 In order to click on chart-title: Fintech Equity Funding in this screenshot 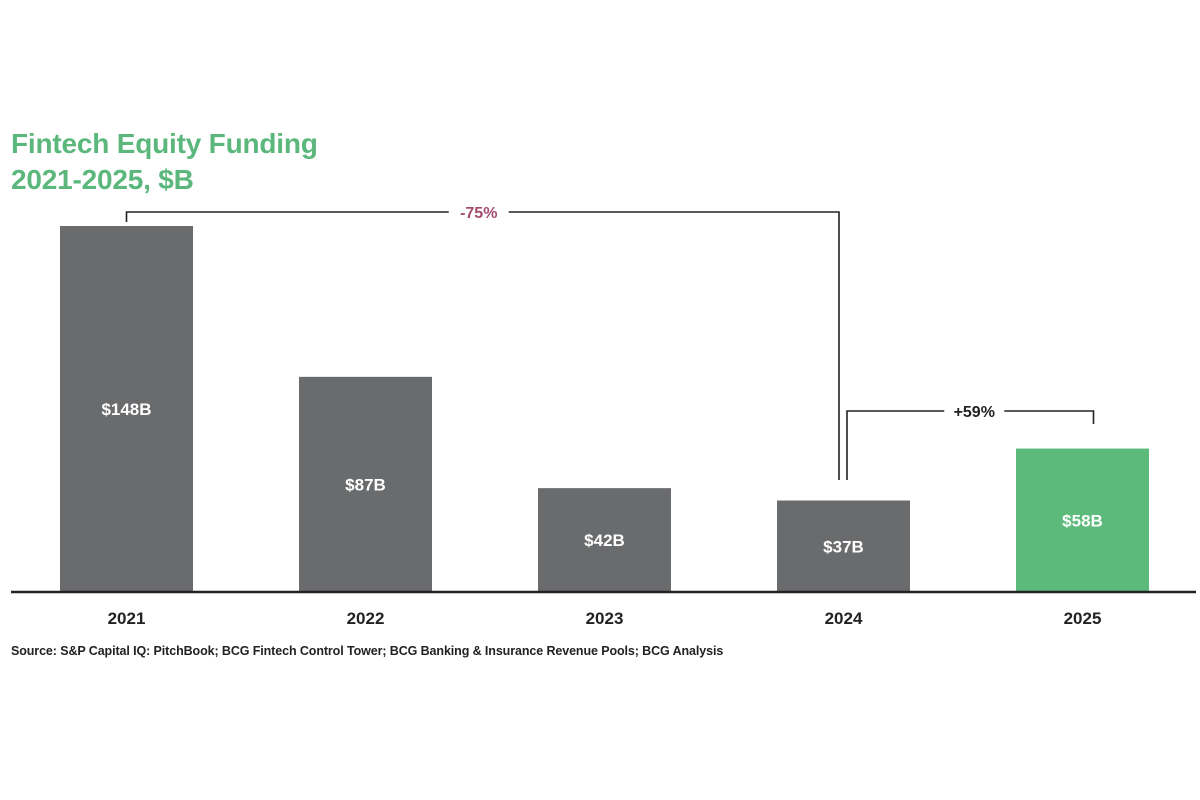, I will do `click(164, 143)`.